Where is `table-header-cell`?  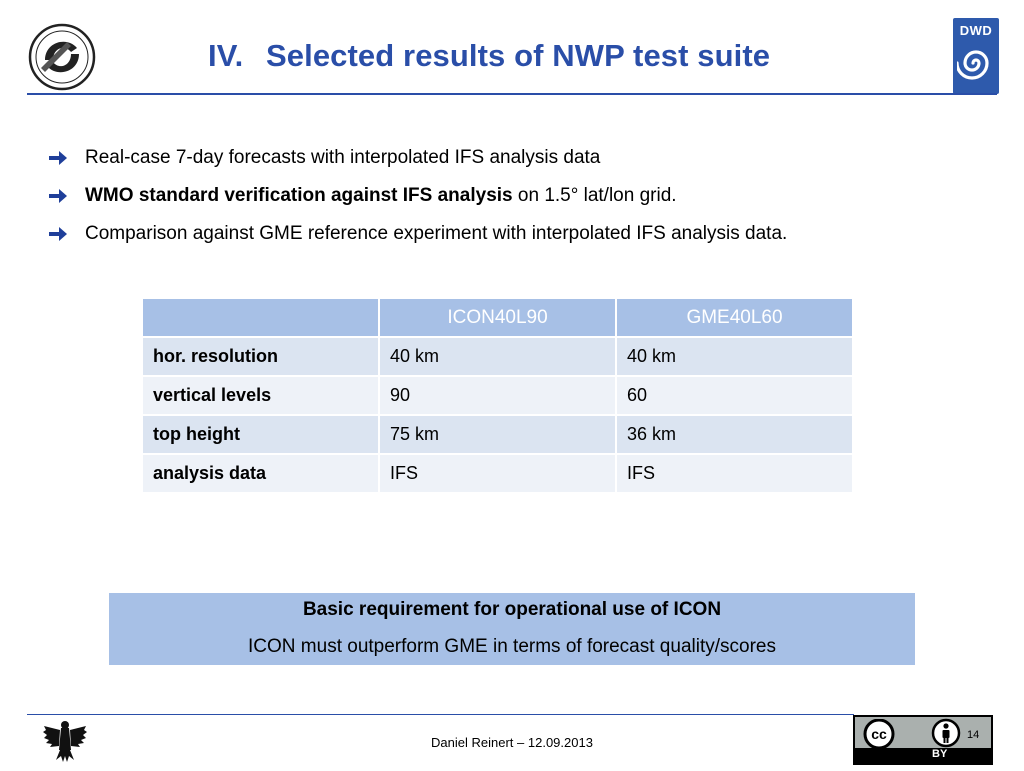 table-header-cell is located at coordinates (260, 317).